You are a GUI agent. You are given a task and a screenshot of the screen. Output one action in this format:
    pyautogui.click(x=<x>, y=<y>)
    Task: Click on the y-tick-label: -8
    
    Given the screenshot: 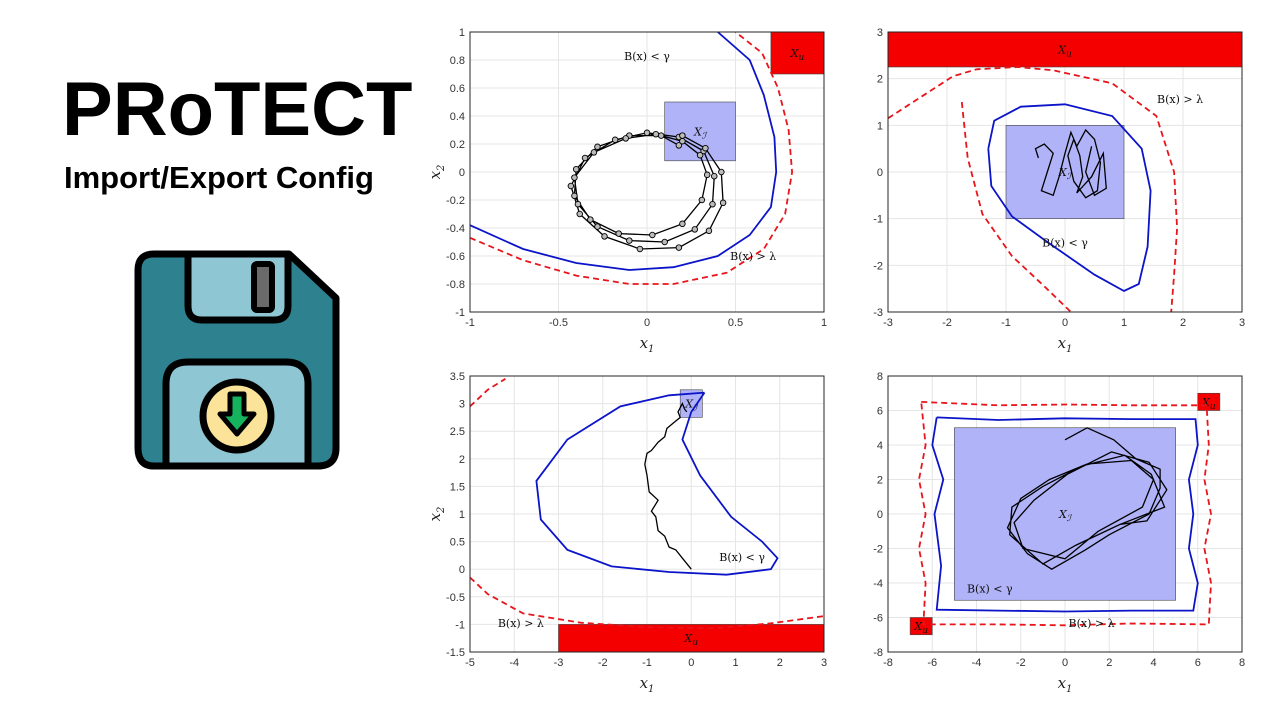 What is the action you would take?
    pyautogui.click(x=878, y=653)
    